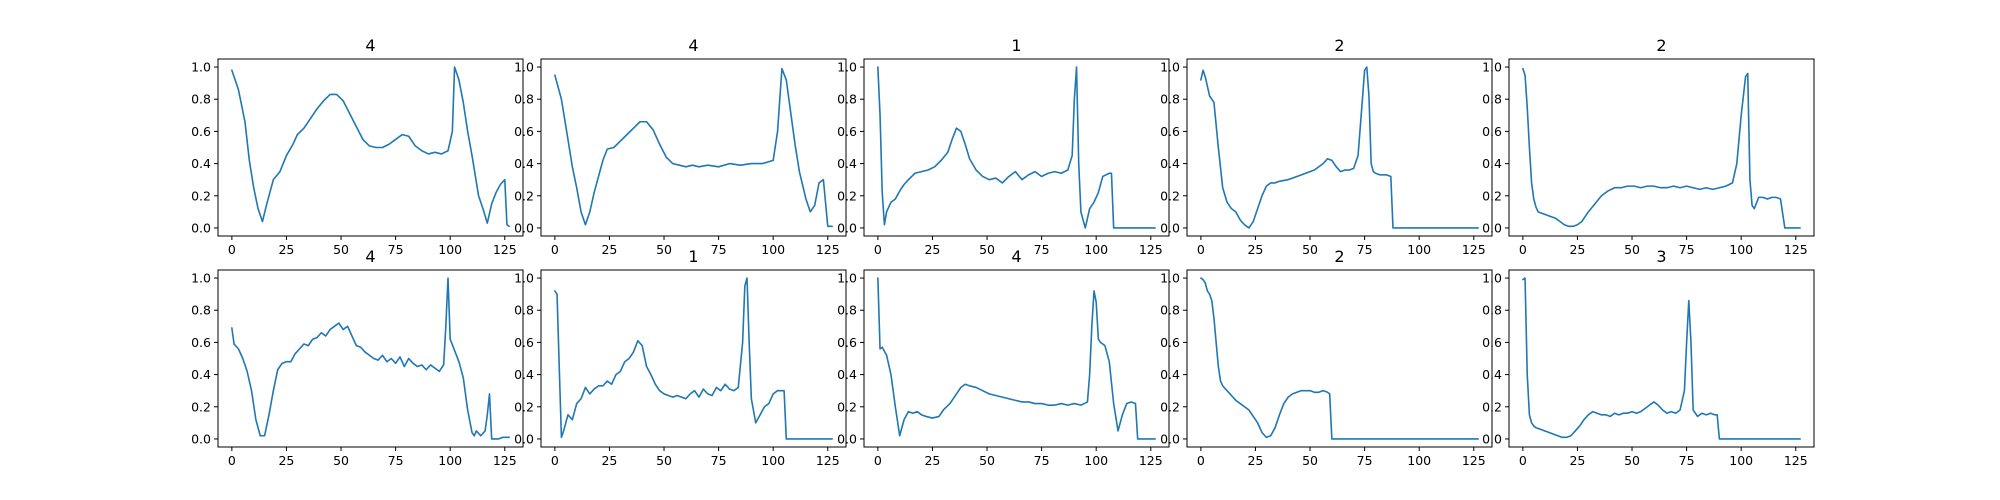  I want to click on subplot-4: 2 0 25 50 75 100 125 0.0 0.2 0.4 0.6 0.8 1.0, so click(1326, 146).